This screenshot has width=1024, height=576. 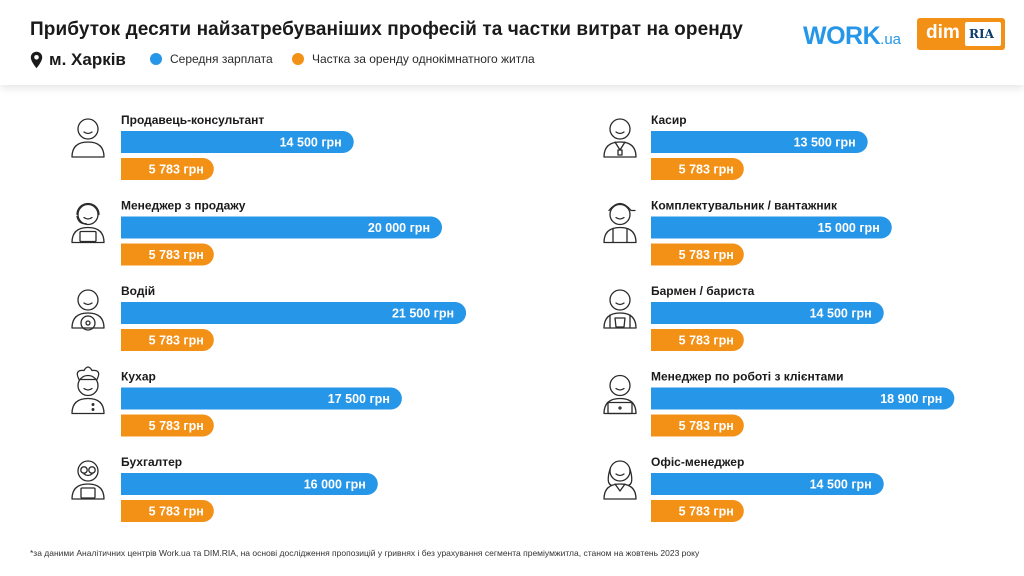 What do you see at coordinates (744, 206) in the screenshot?
I see `profession-name: Комплектувальник / вантажник` at bounding box center [744, 206].